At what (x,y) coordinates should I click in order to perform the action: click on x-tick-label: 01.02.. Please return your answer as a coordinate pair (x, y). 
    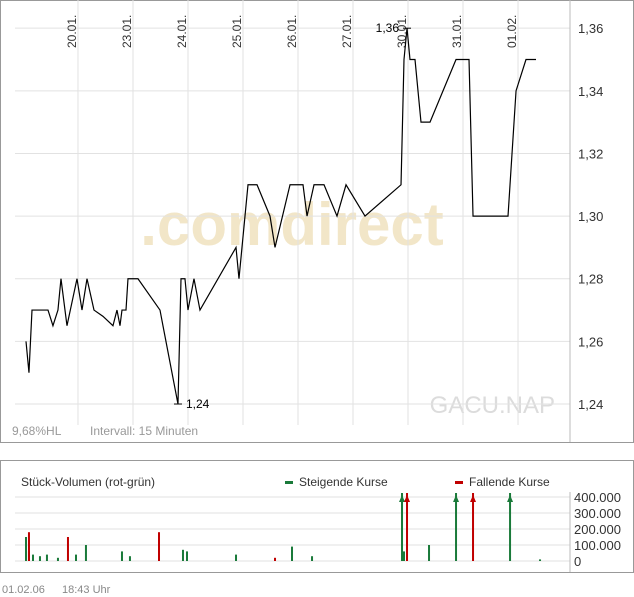
    Looking at the image, I should click on (512, 31).